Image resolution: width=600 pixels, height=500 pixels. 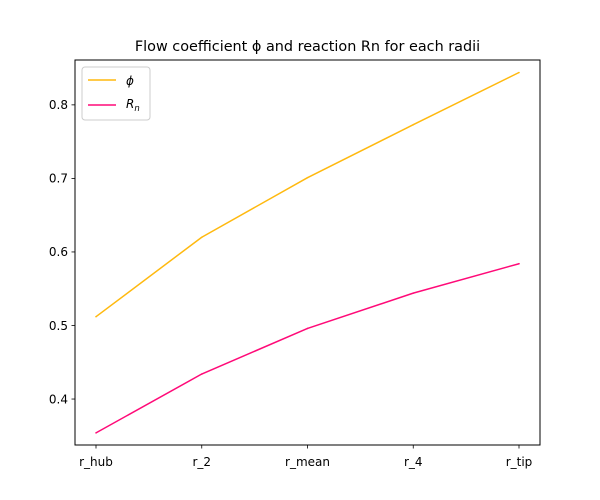 I want to click on x-tick-label-r_4: r_4, so click(x=413, y=462).